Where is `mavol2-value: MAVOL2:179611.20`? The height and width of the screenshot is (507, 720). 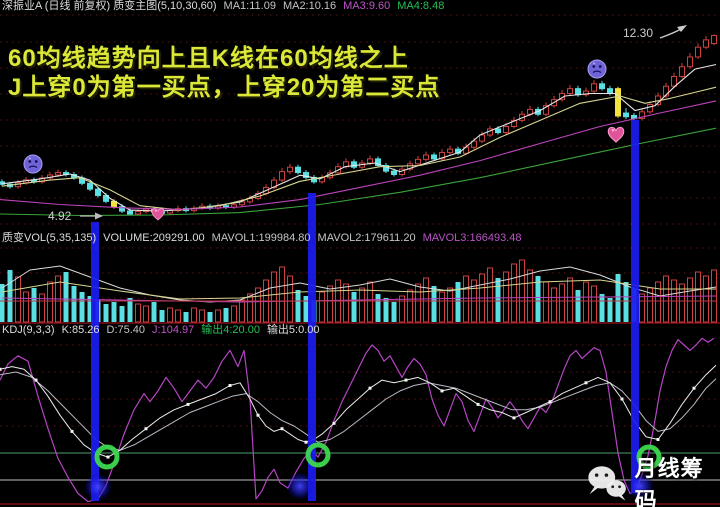
mavol2-value: MAVOL2:179611.20 is located at coordinates (366, 238).